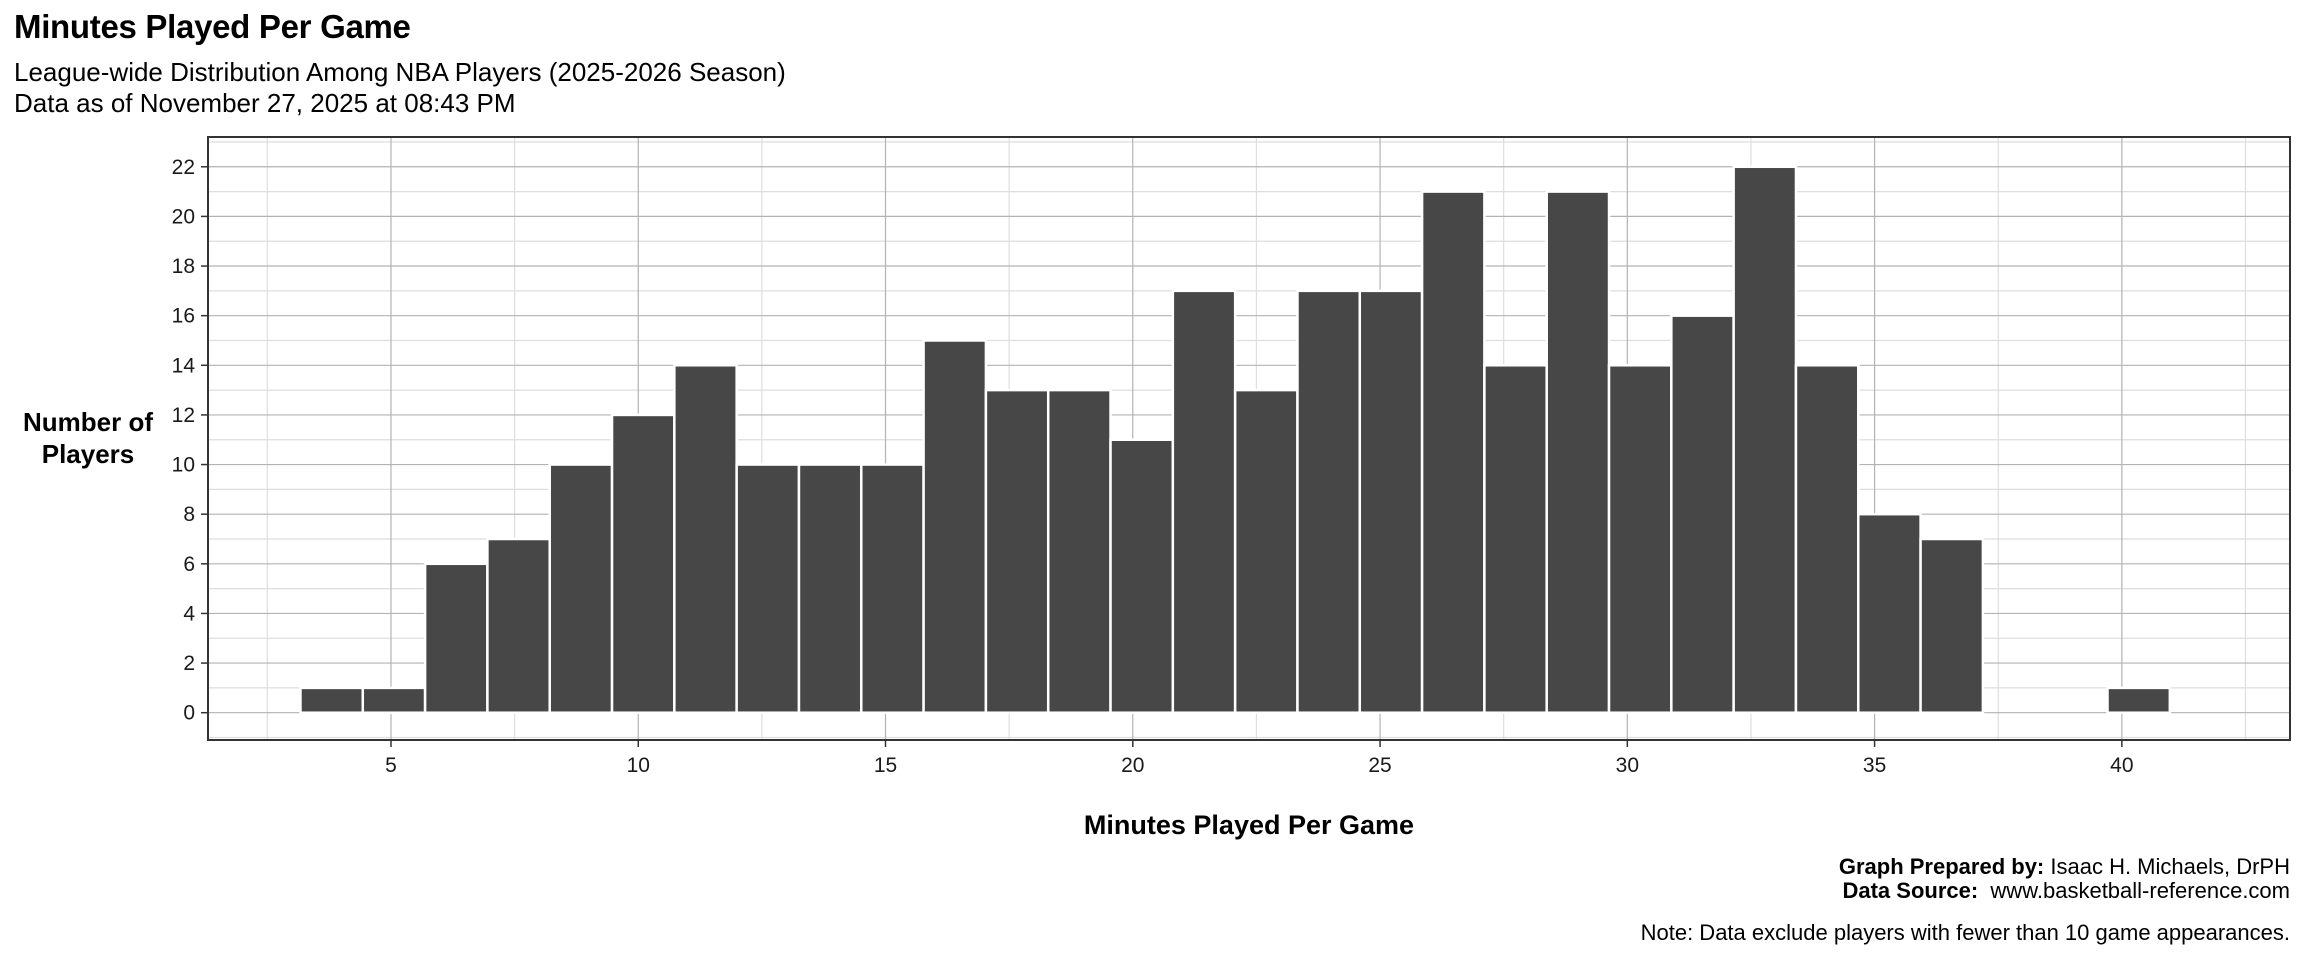  I want to click on data-source-value: www.basketball-reference.com, so click(2140, 890).